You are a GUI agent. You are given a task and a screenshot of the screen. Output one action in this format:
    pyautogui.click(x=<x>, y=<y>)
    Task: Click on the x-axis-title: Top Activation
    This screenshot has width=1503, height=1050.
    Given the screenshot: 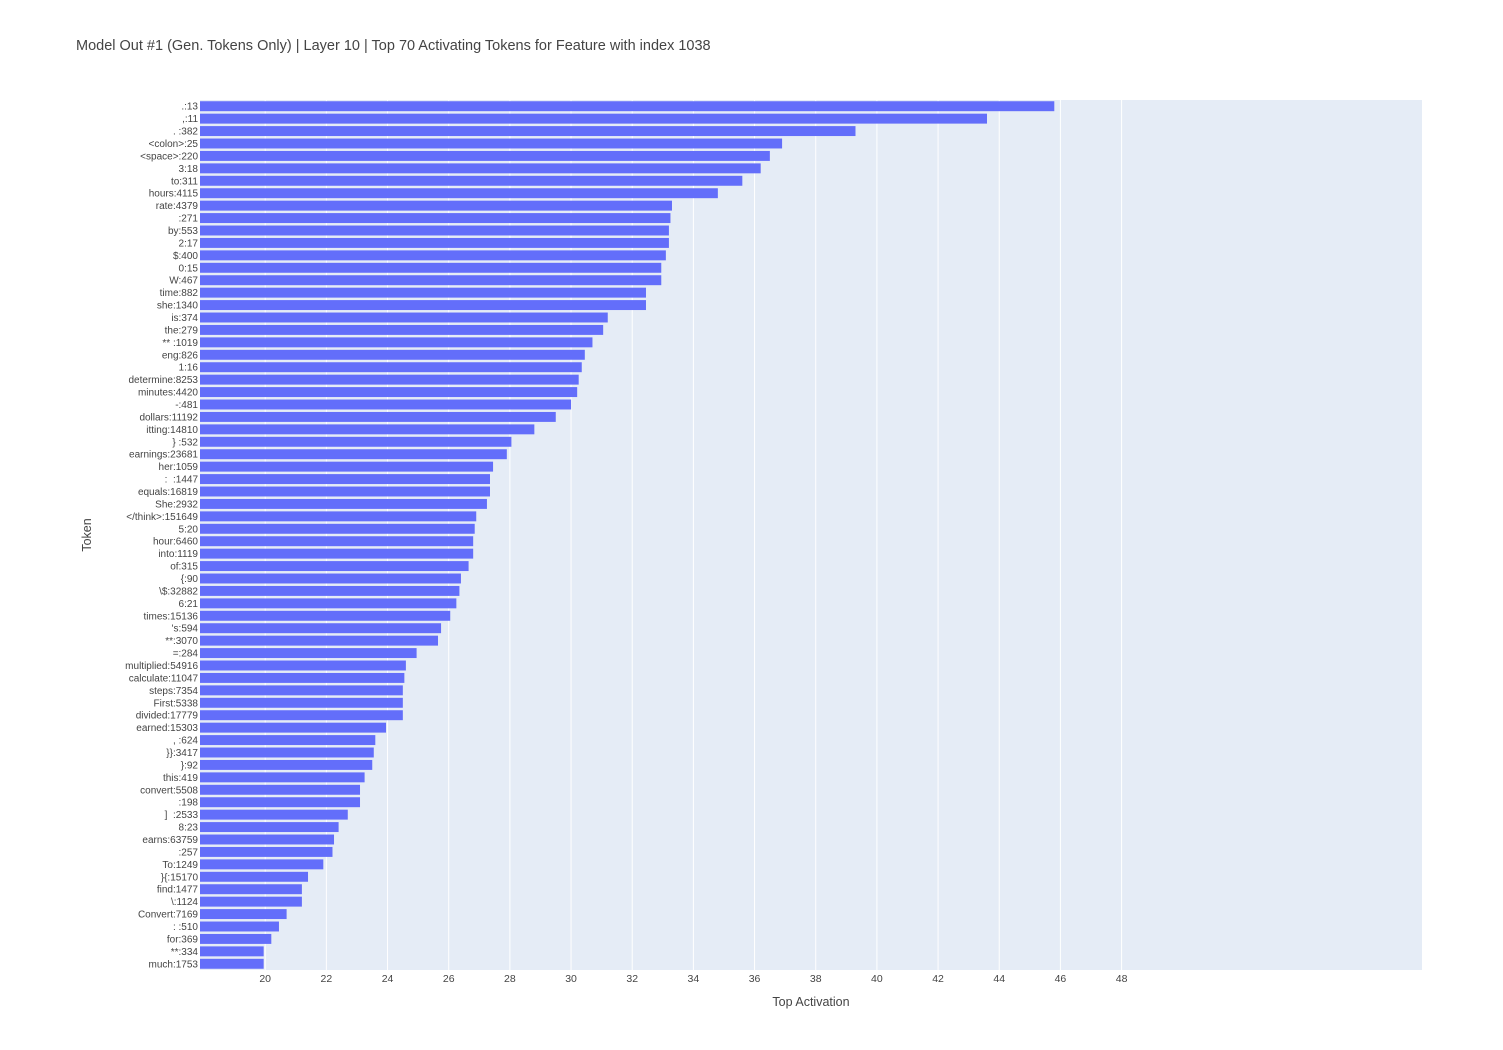 What is the action you would take?
    pyautogui.click(x=810, y=1002)
    